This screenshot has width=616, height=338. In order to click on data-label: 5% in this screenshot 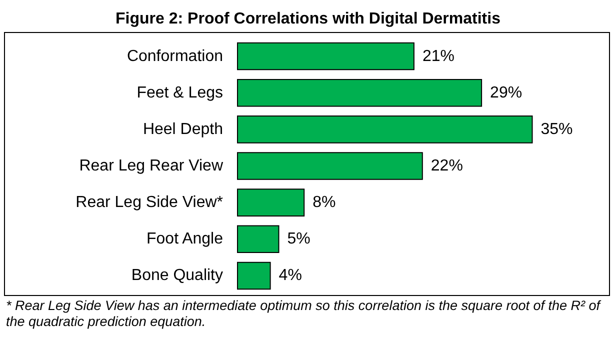, I will do `click(298, 239)`.